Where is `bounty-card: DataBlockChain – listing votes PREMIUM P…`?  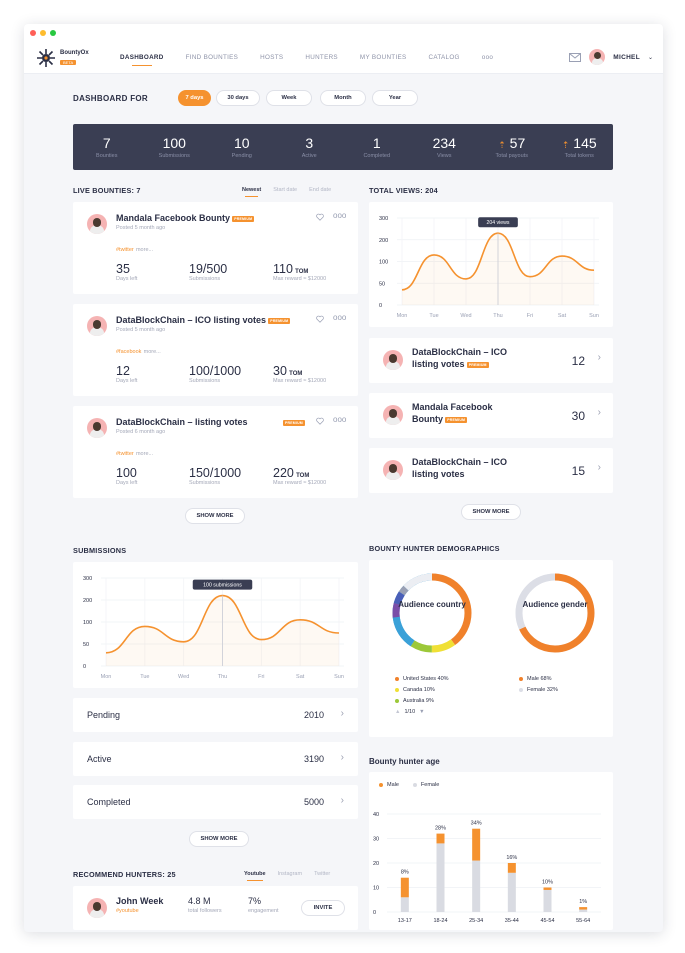 bounty-card: DataBlockChain – listing votes PREMIUM P… is located at coordinates (215, 452).